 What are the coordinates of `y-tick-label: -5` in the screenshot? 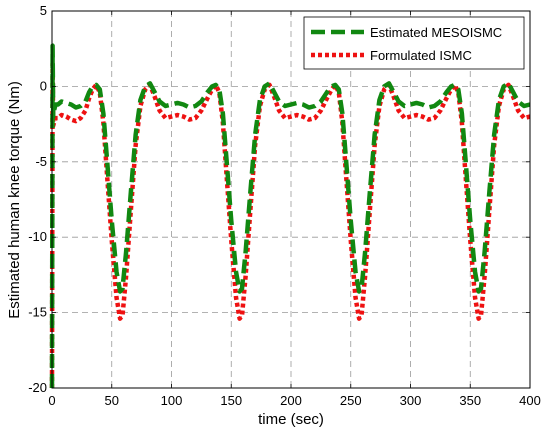 It's located at (41, 161).